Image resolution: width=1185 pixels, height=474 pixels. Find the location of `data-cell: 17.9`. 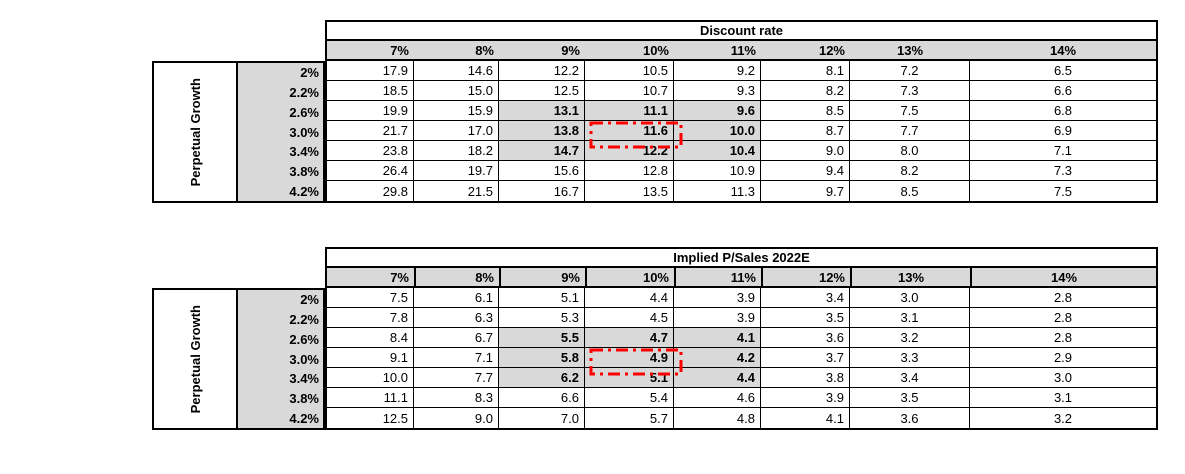

data-cell: 17.9 is located at coordinates (370, 71).